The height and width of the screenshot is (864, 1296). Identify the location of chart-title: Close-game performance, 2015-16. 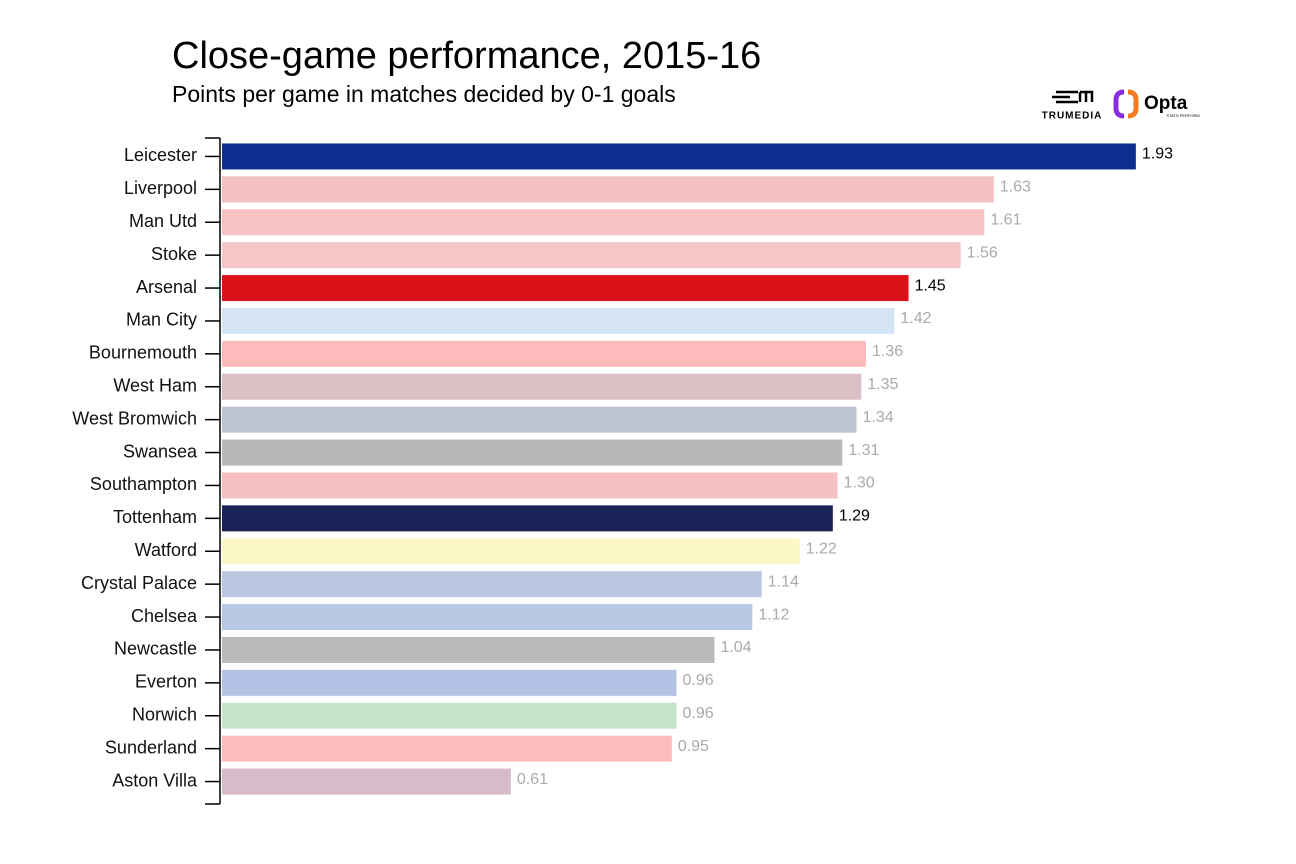
(466, 56).